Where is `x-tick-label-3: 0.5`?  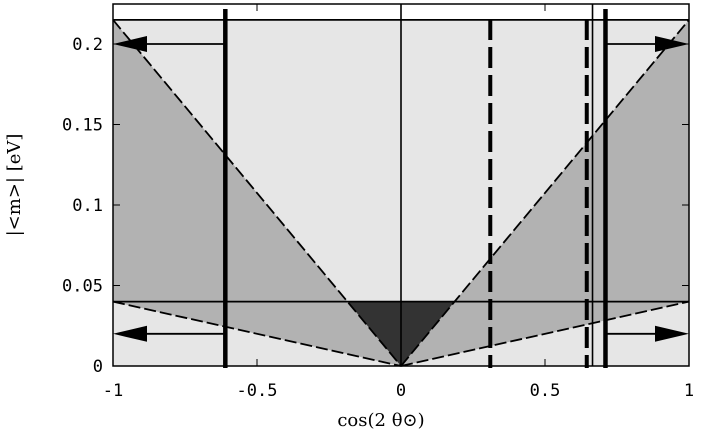 x-tick-label-3: 0.5 is located at coordinates (545, 391).